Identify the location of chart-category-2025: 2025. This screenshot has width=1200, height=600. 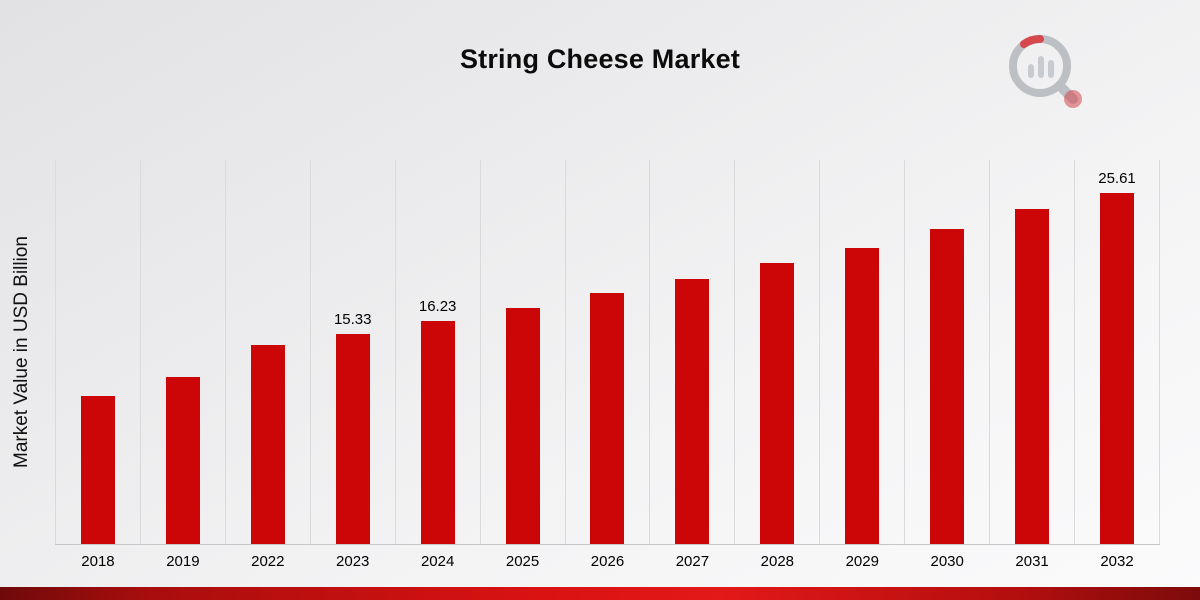
(522, 365).